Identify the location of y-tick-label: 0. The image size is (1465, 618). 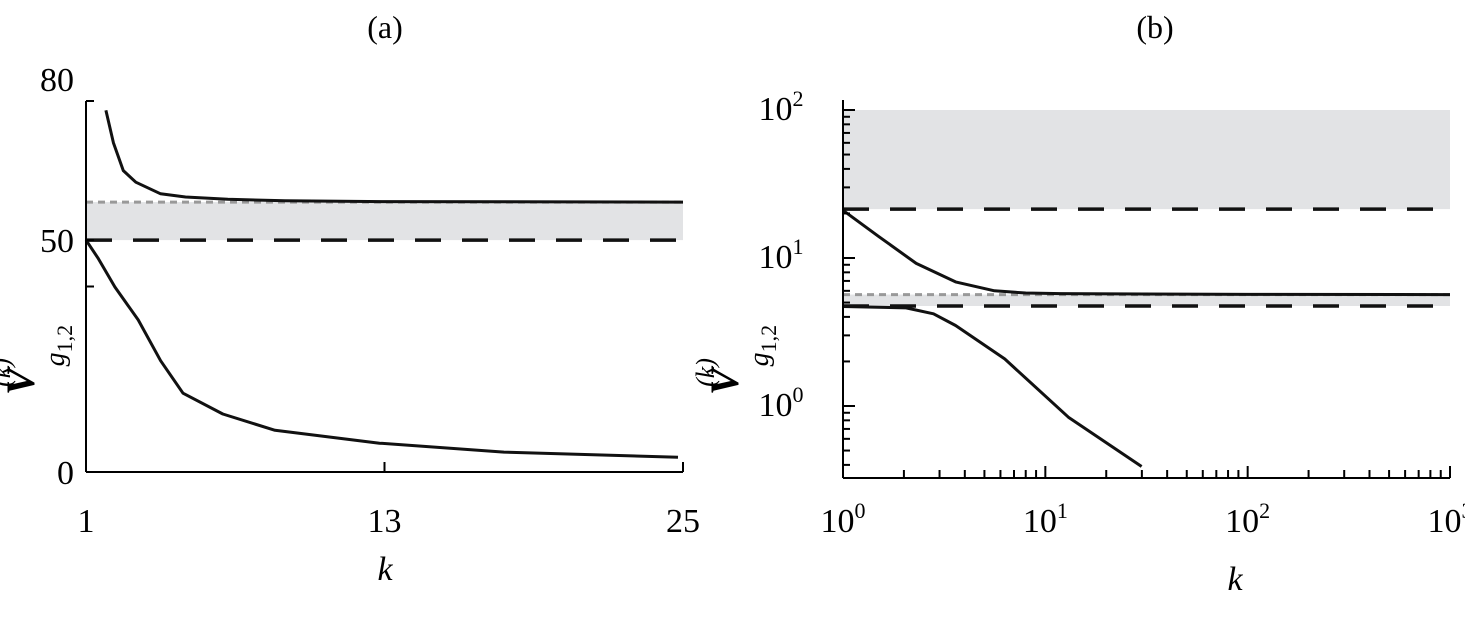
(65, 473).